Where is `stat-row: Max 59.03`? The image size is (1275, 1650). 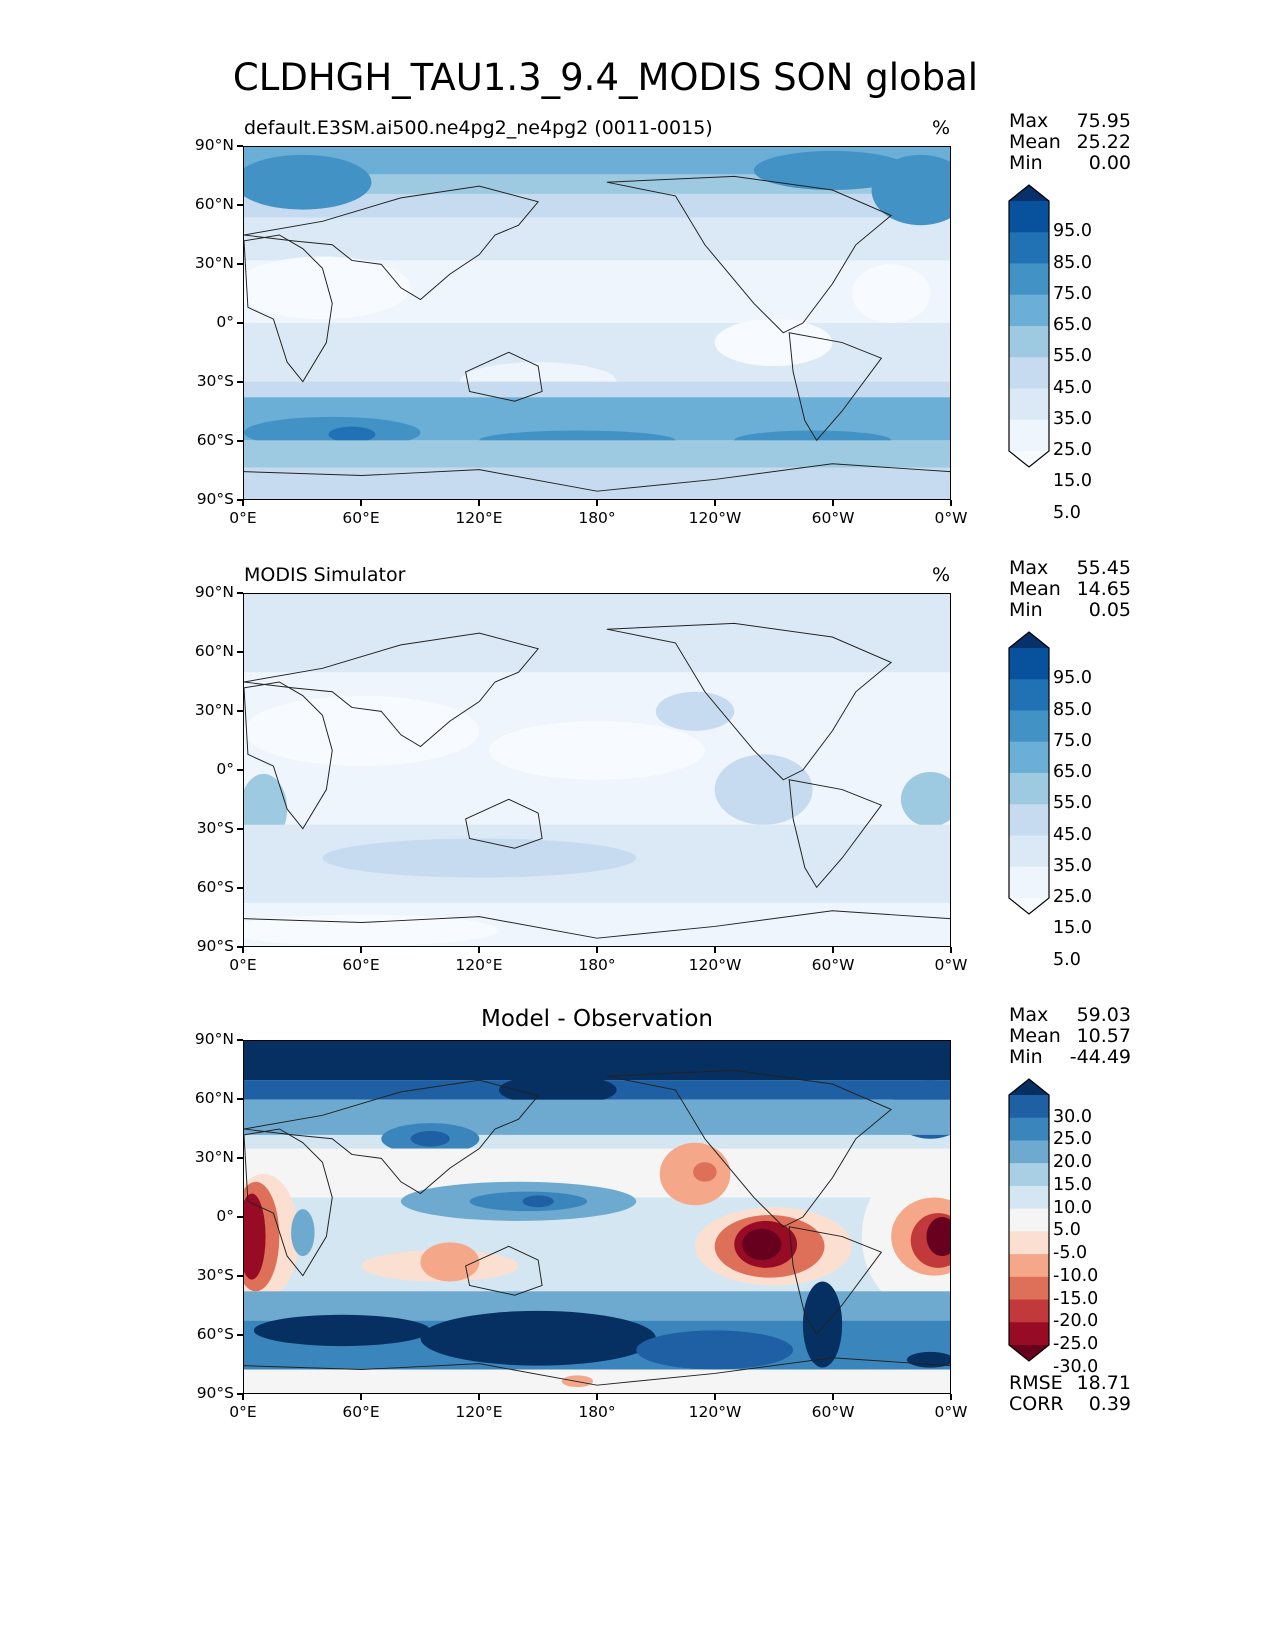 stat-row: Max 59.03 is located at coordinates (1070, 1015).